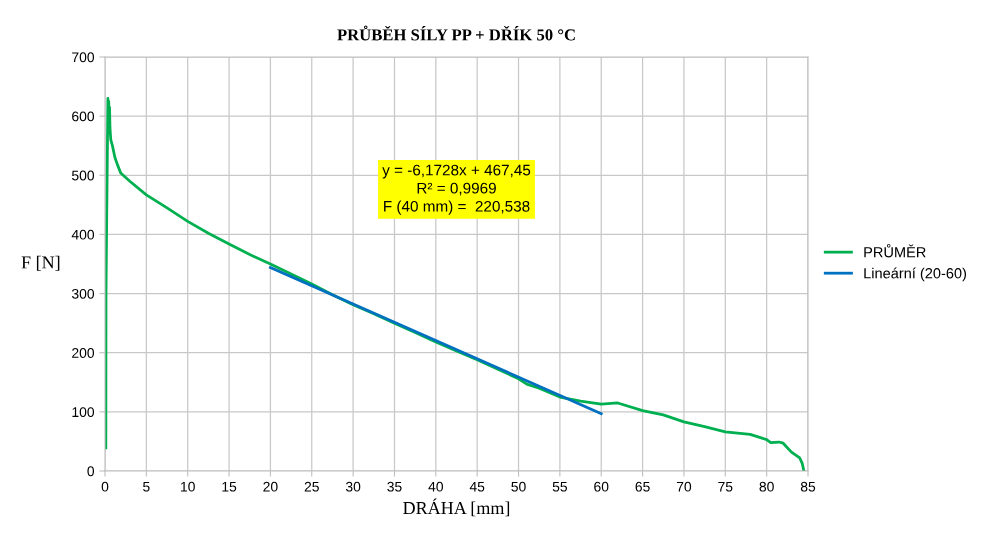 The image size is (1003, 551). Describe the element at coordinates (560, 486) in the screenshot. I see `x-tick-label: 55` at that location.